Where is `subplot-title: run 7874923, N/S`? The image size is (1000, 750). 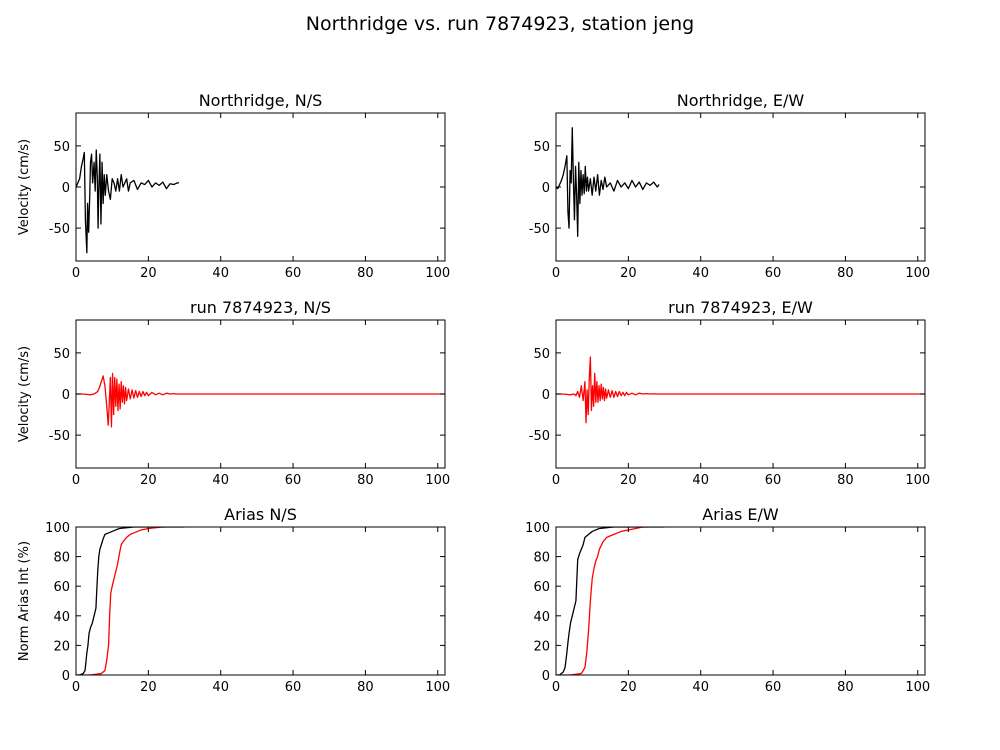
subplot-title: run 7874923, N/S is located at coordinates (260, 307).